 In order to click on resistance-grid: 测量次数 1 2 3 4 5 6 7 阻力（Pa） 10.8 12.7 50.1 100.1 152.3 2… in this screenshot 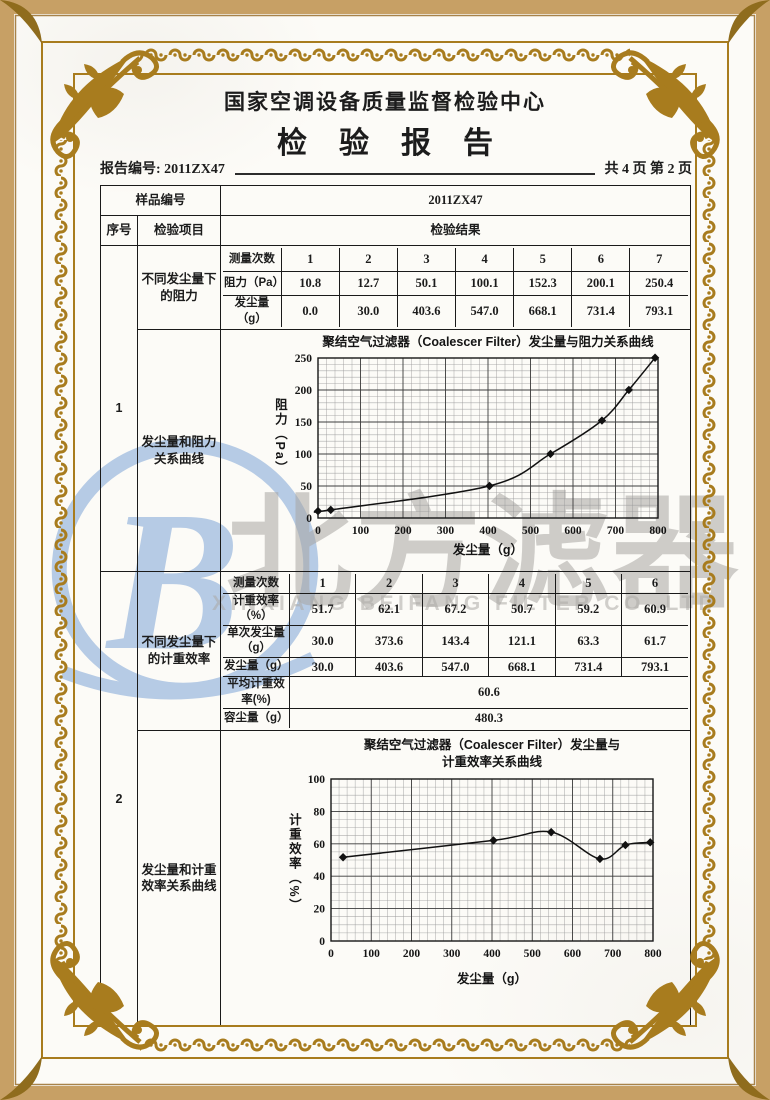, I will do `click(456, 288)`.